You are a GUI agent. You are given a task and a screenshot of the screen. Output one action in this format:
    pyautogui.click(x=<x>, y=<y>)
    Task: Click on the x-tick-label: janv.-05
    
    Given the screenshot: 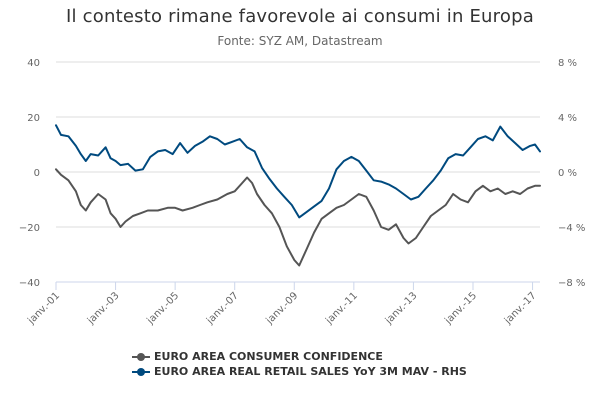 What is the action you would take?
    pyautogui.click(x=163, y=308)
    